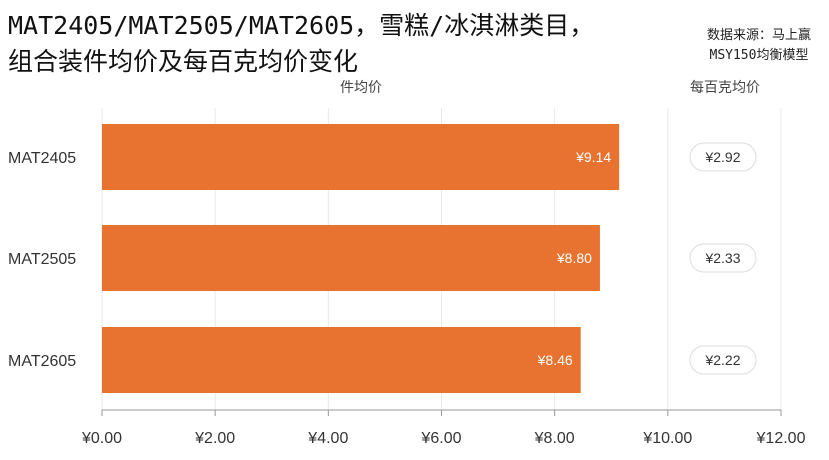 The width and height of the screenshot is (829, 460). I want to click on x-tick-label: ¥4.00, so click(327, 438).